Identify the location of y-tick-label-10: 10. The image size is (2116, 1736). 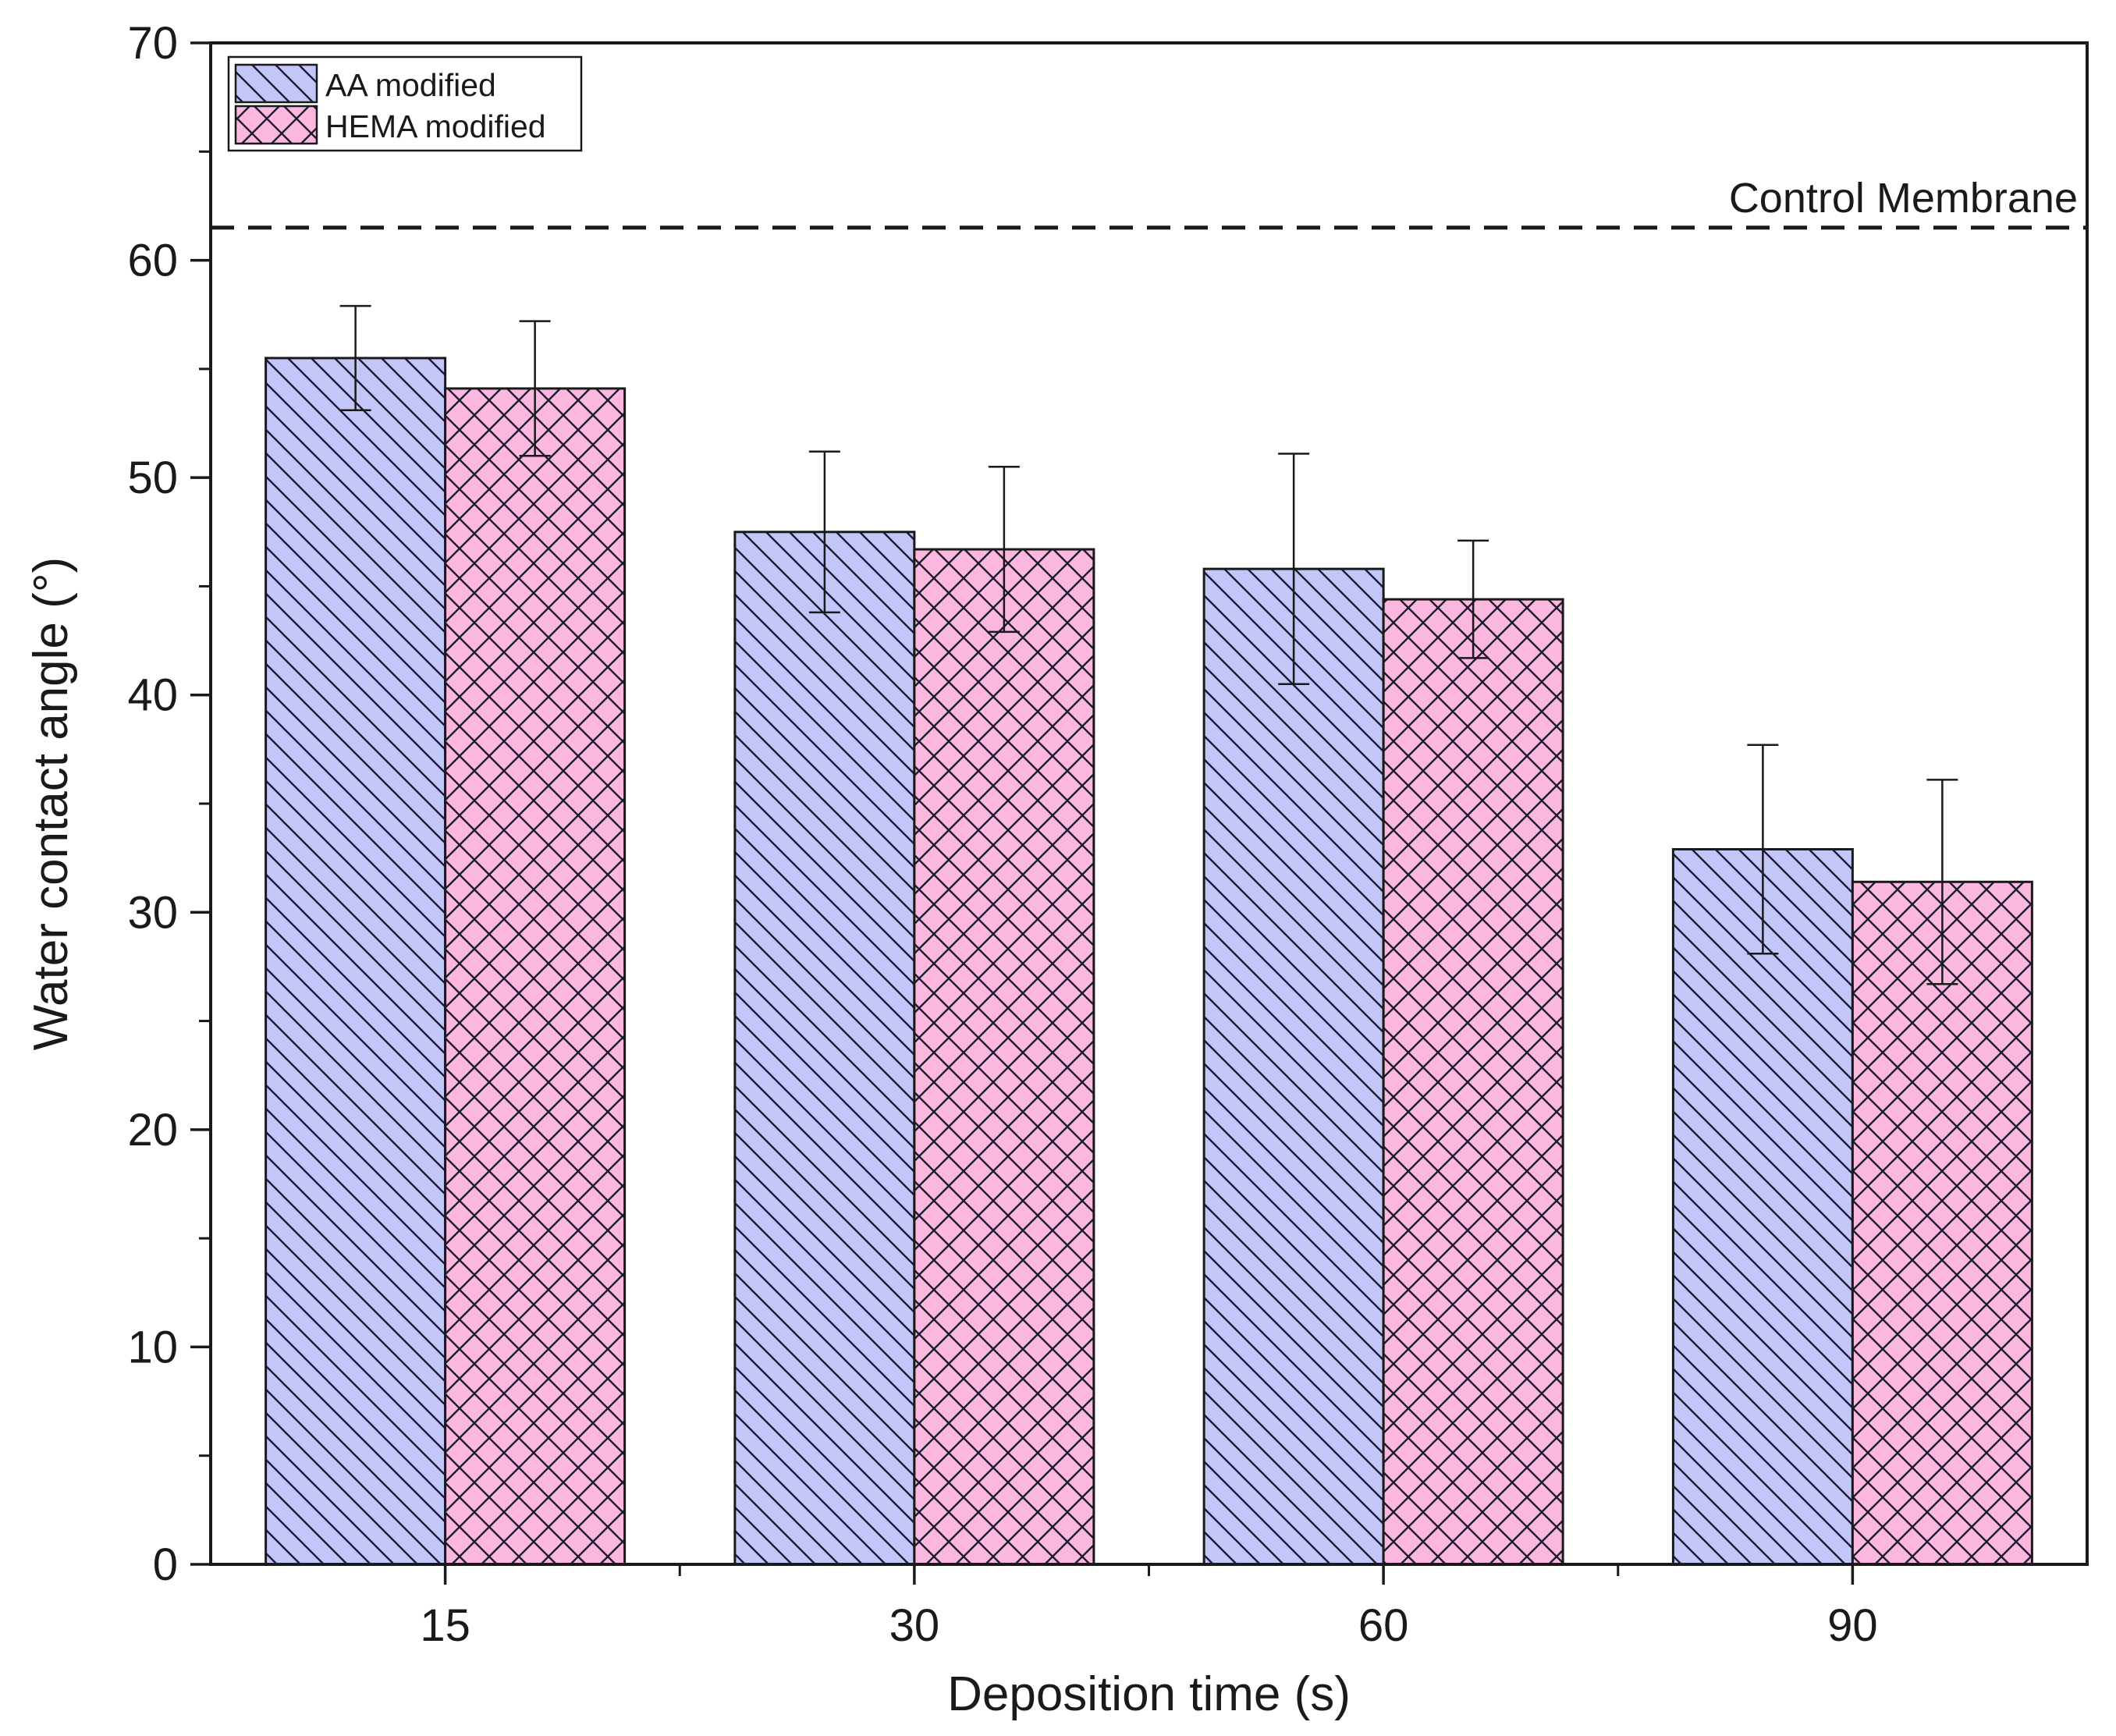
(152, 1347).